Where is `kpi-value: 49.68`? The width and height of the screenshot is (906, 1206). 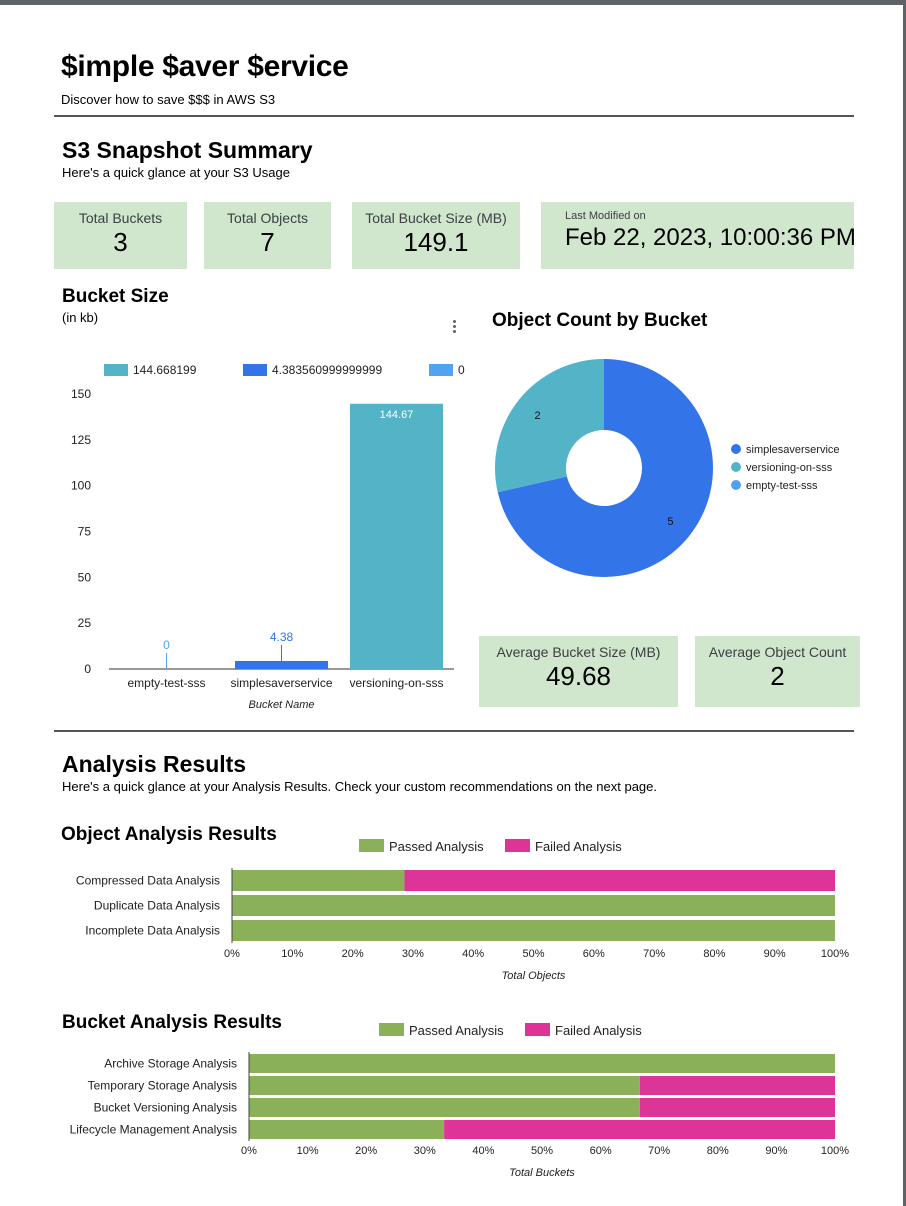 kpi-value: 49.68 is located at coordinates (578, 676).